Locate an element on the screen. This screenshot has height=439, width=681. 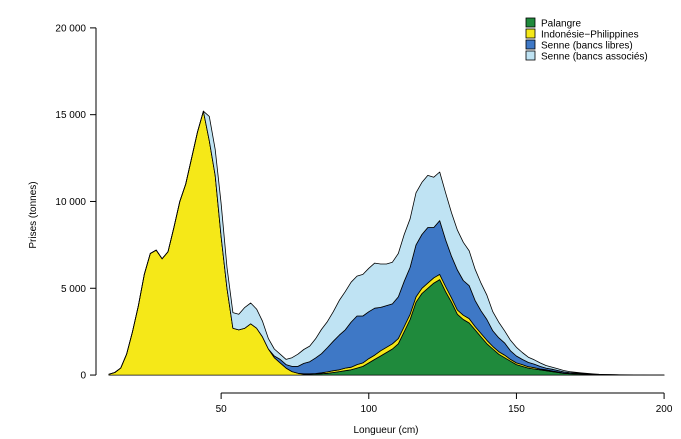
x-axis-title: Longueur (cm) is located at coordinates (385, 430).